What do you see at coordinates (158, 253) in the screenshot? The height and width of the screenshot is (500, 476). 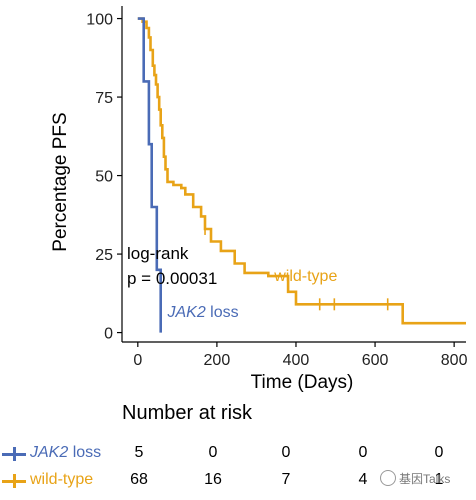 I see `logrank-annotation: log-rank` at bounding box center [158, 253].